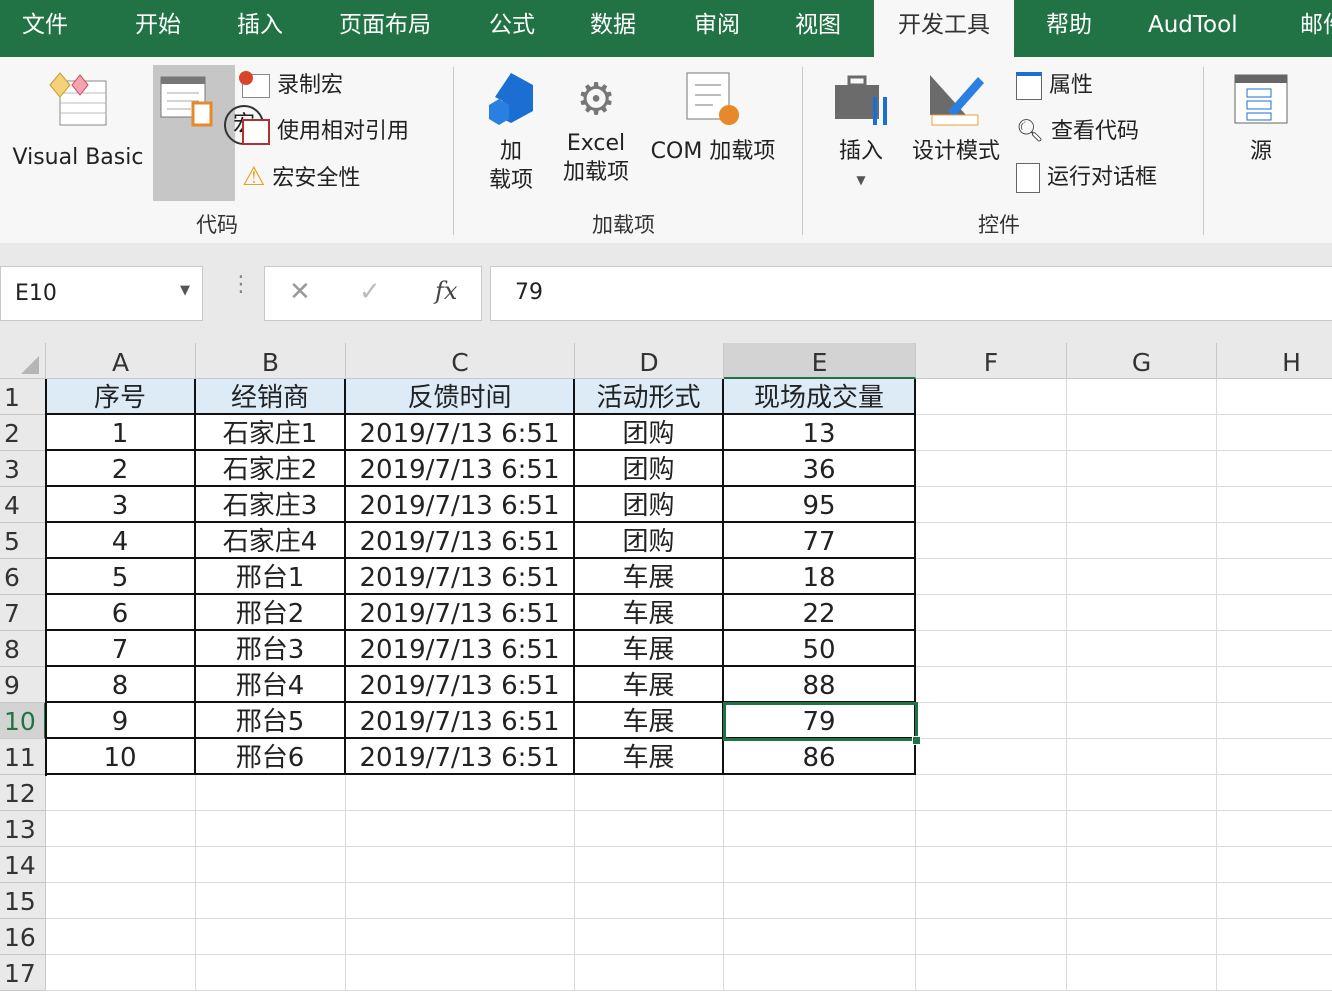  What do you see at coordinates (991, 613) in the screenshot?
I see `cell-F7` at bounding box center [991, 613].